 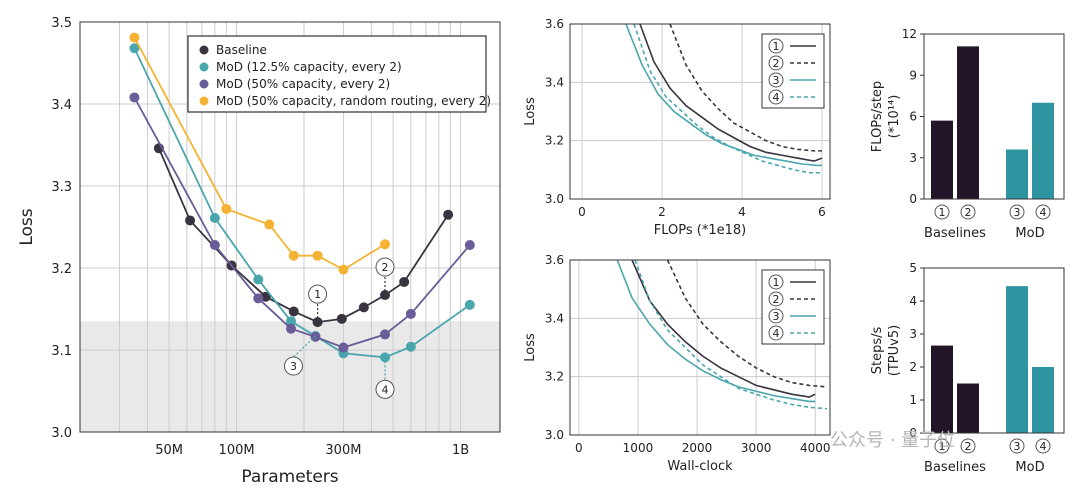 I want to click on x-tick-label: 1000, so click(x=638, y=448).